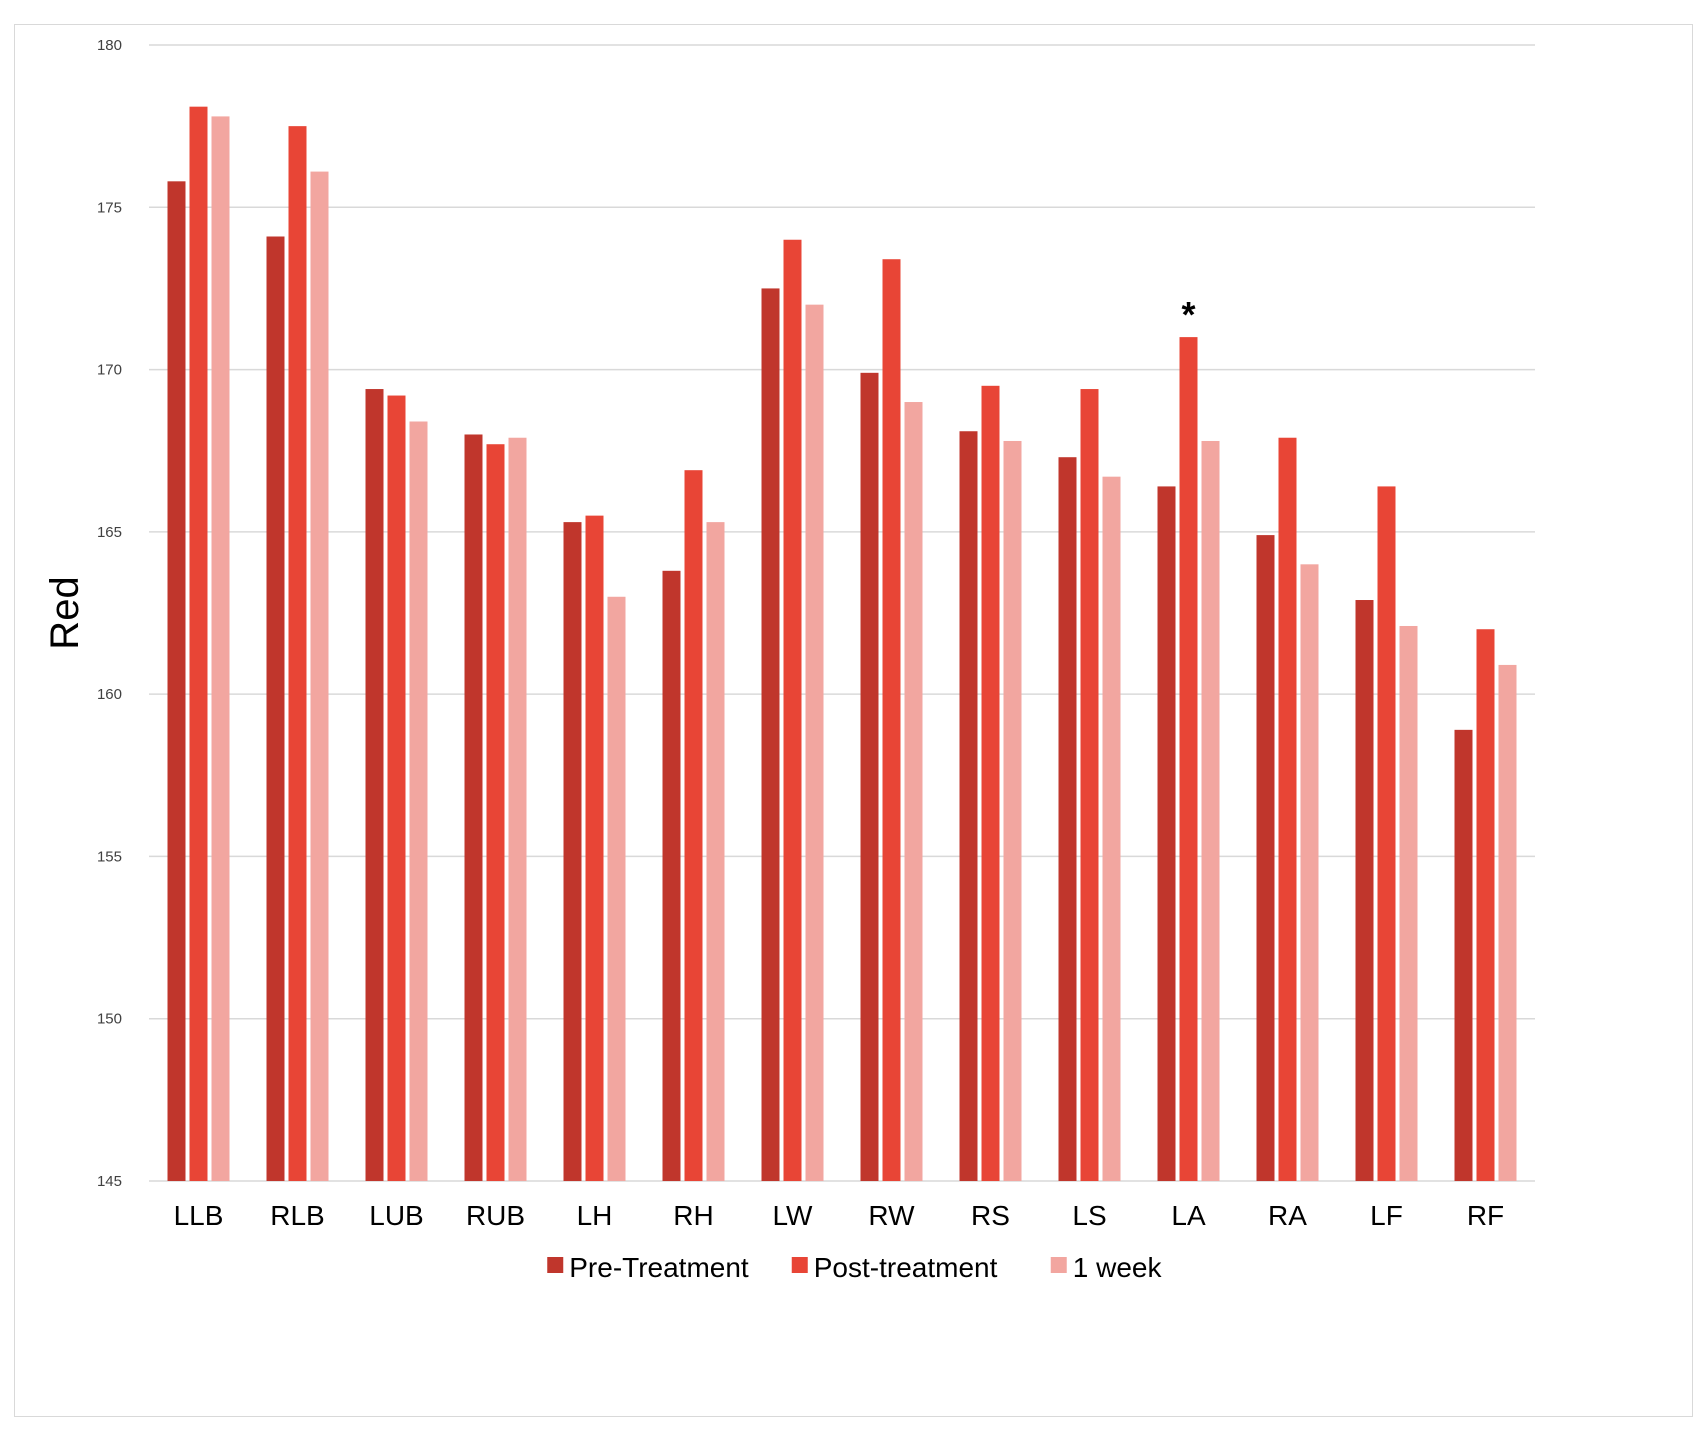 Image resolution: width=1707 pixels, height=1435 pixels. What do you see at coordinates (1386, 1215) in the screenshot?
I see `x-tick-label: LF` at bounding box center [1386, 1215].